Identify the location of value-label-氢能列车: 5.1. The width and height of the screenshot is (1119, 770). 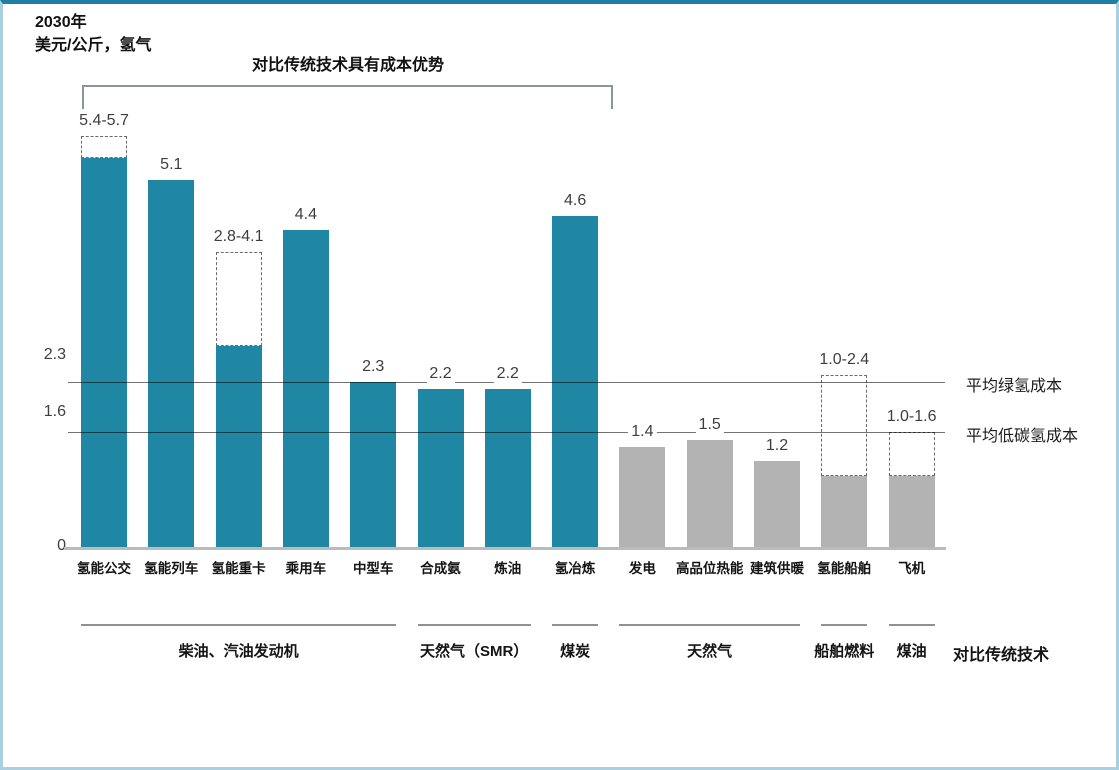
(171, 164).